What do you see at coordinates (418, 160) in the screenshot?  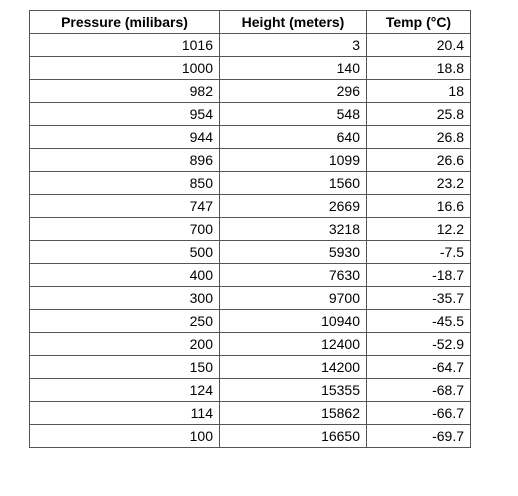 I see `table-cell: 26.6` at bounding box center [418, 160].